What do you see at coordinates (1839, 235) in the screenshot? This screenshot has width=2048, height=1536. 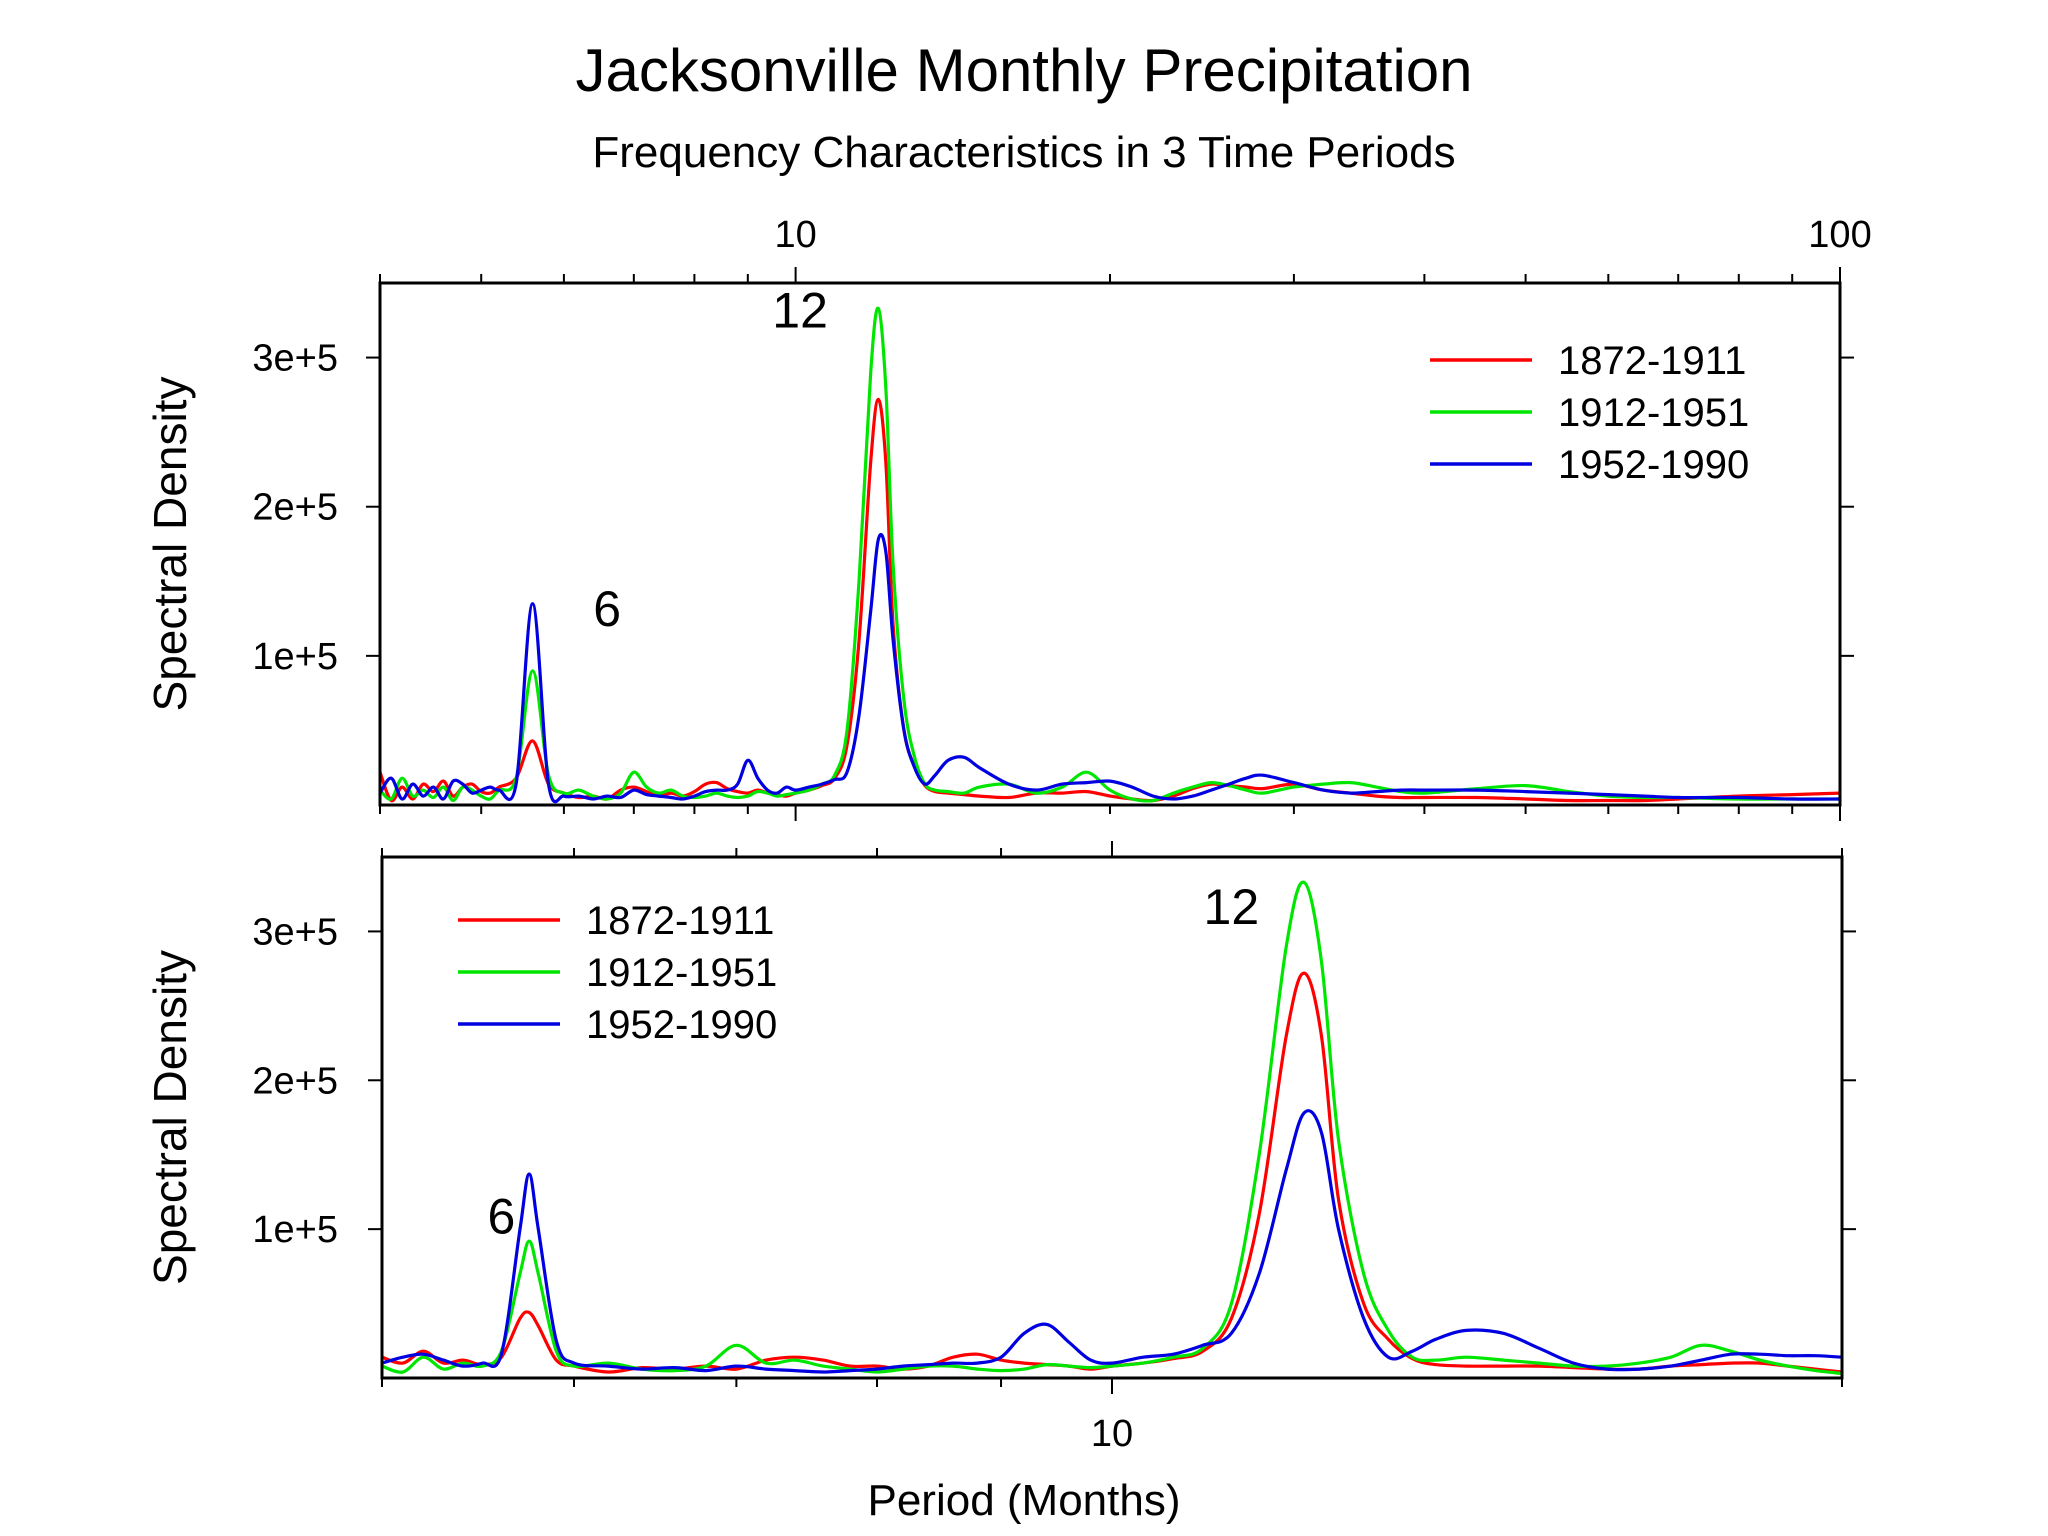 I see `x-tick-label: 100` at bounding box center [1839, 235].